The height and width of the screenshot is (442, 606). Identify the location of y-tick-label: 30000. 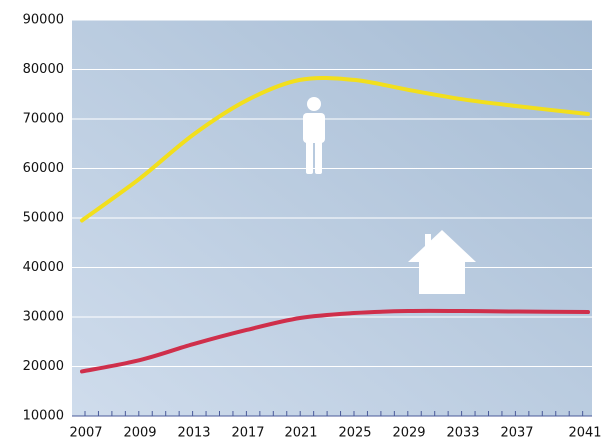
(43, 317).